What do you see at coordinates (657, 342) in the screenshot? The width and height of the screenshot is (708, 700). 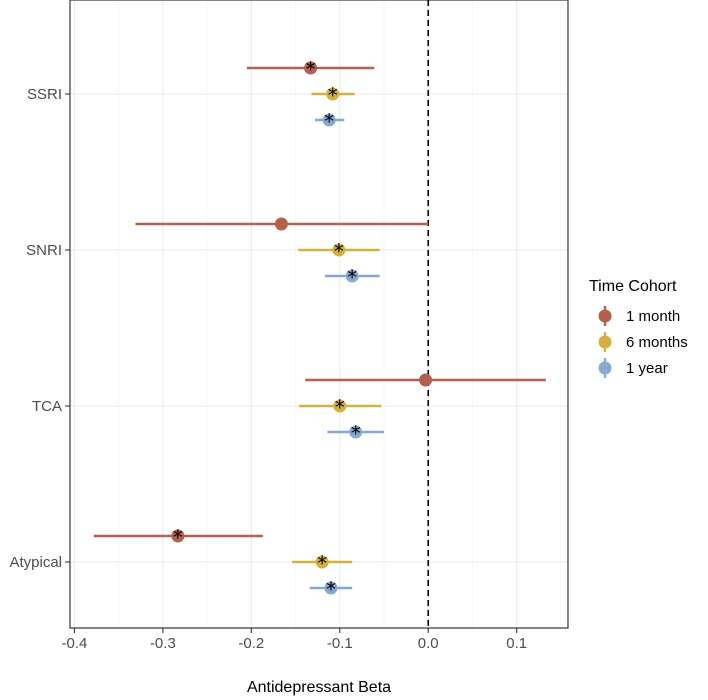 I see `legend-label: 6 months` at bounding box center [657, 342].